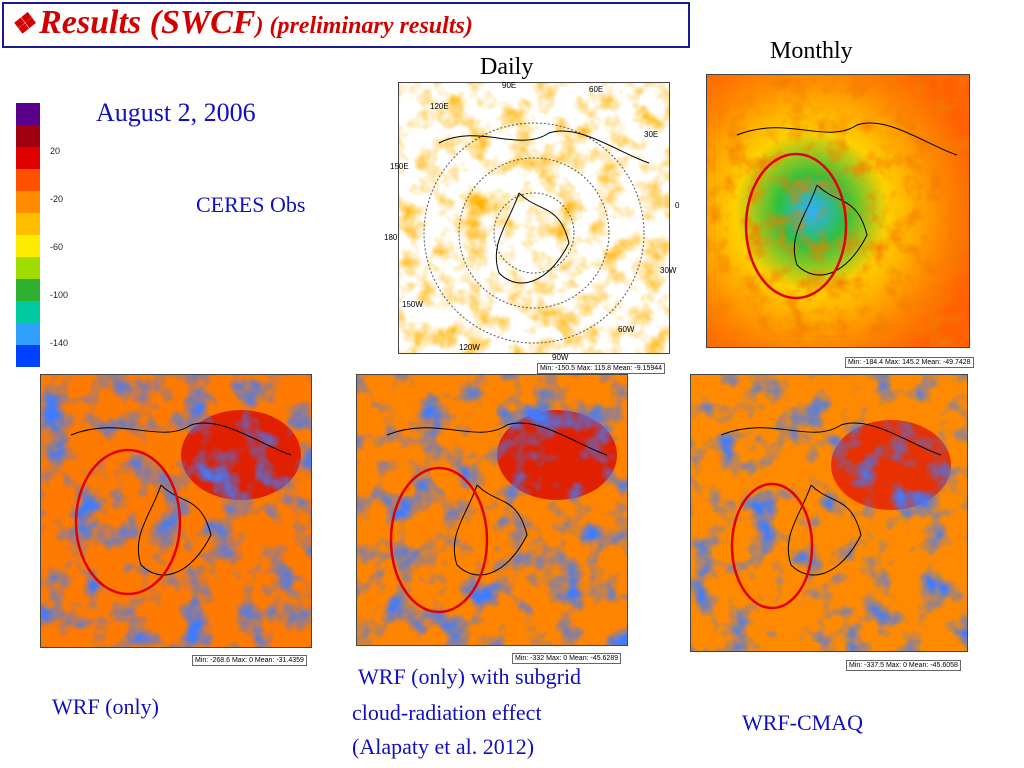 The image size is (1024, 768). I want to click on title-subtitle: (preliminary results, so click(364, 26).